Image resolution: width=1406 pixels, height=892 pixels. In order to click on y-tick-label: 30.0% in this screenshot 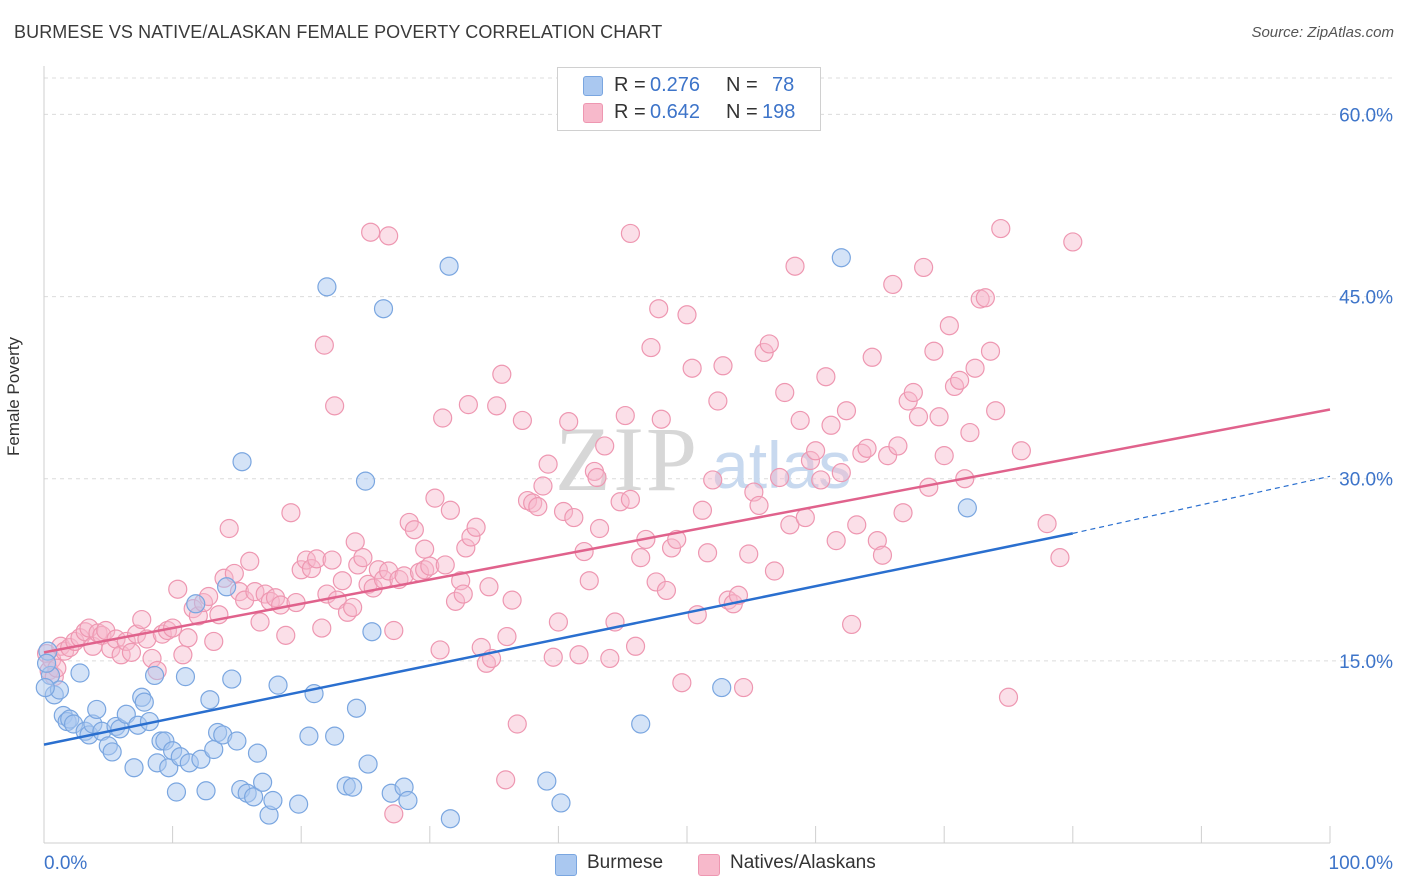, I will do `click(1366, 480)`.